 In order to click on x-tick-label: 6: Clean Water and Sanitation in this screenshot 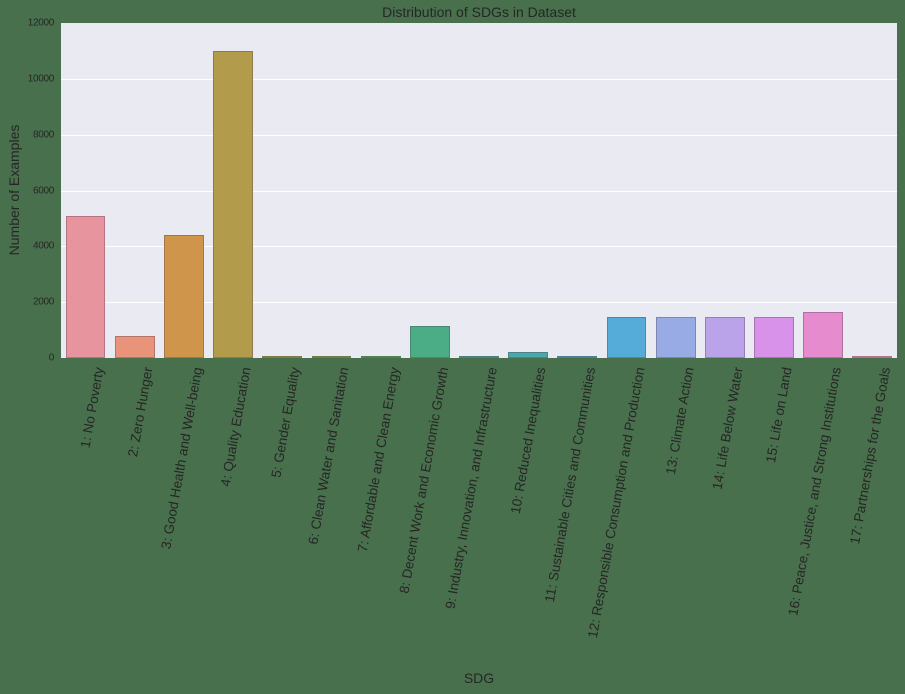, I will do `click(328, 456)`.